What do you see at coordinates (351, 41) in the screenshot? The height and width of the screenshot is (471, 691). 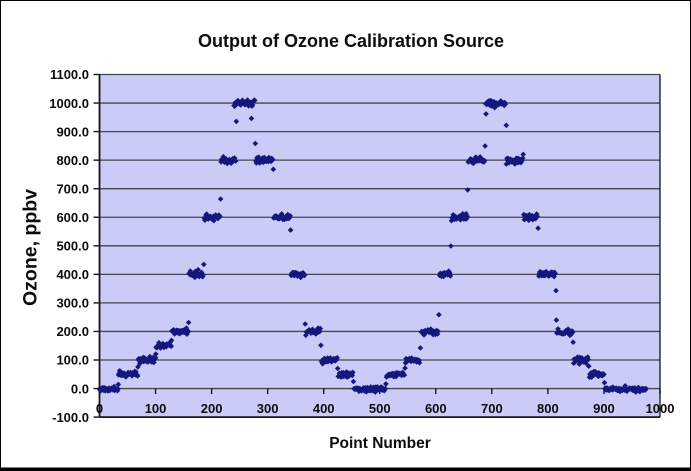 I see `svg-text:Output of Ozone Calibration So: Output of Ozone Calibration Source` at bounding box center [351, 41].